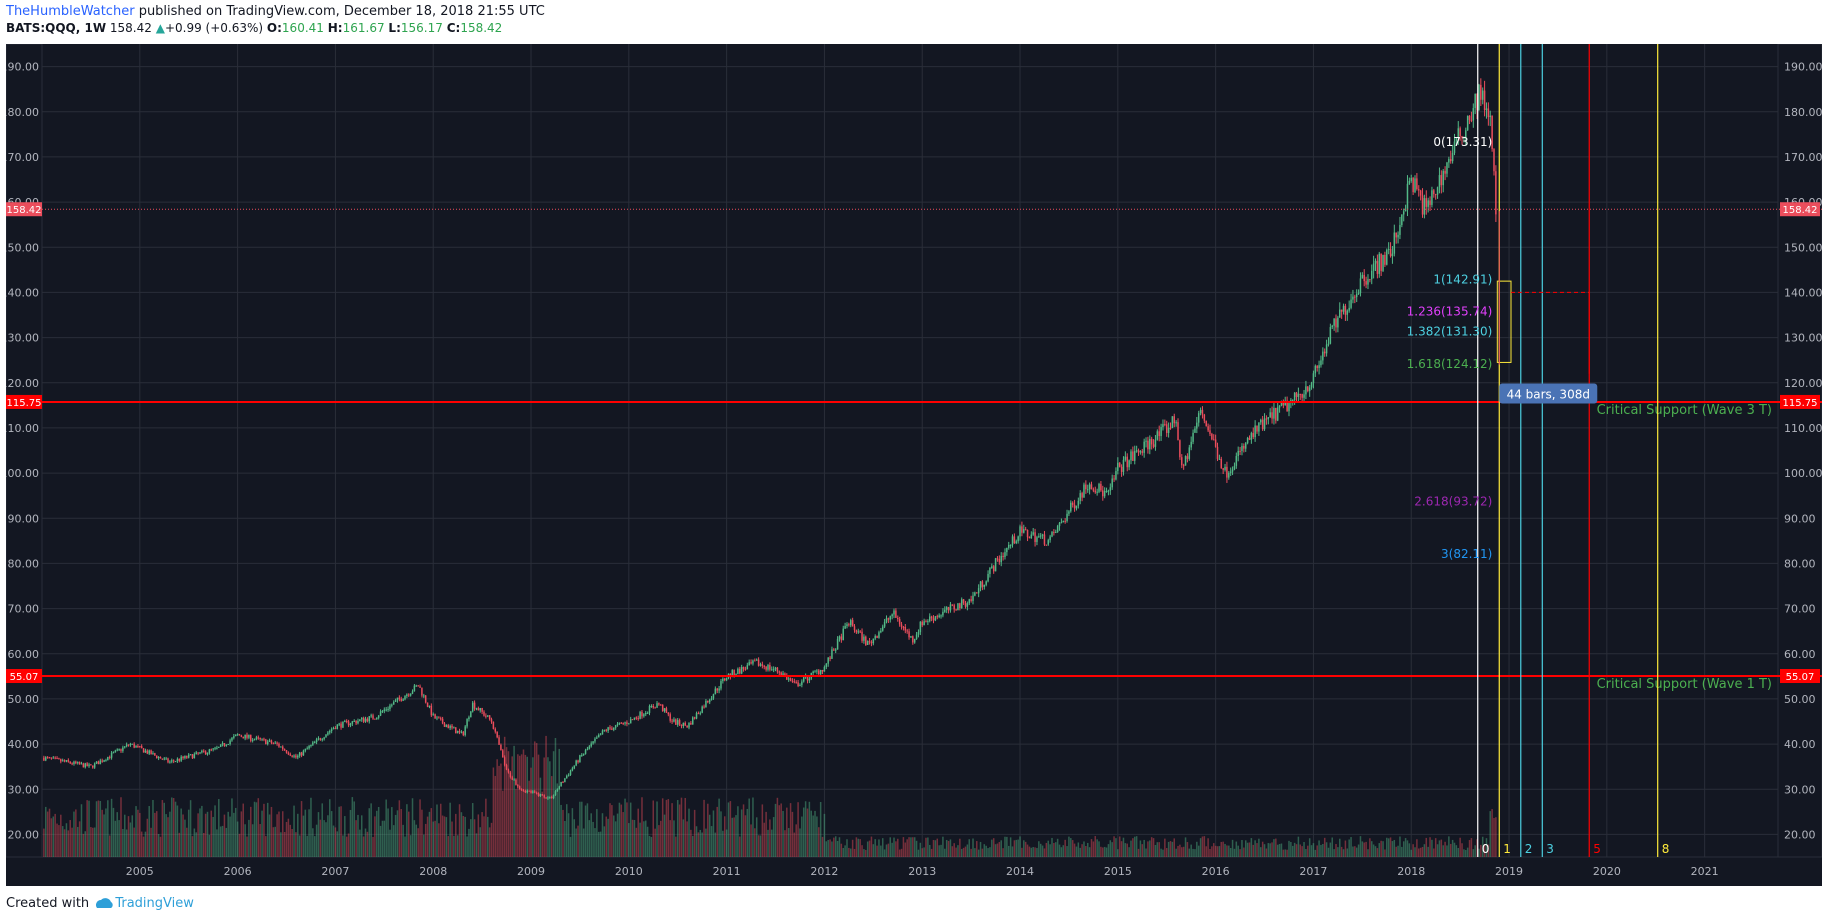 The image size is (1828, 922). I want to click on measure-label: 44 bars, 308d, so click(1548, 395).